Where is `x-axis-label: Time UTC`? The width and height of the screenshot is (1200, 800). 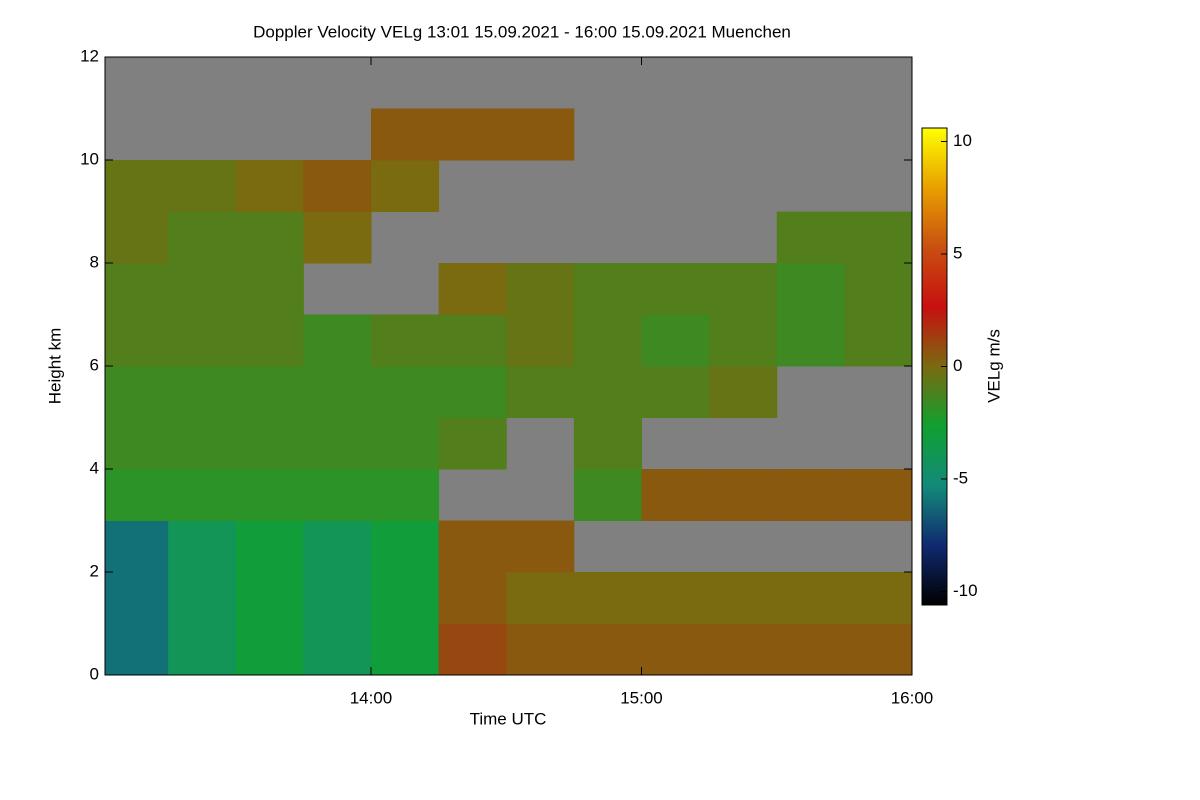 x-axis-label: Time UTC is located at coordinates (508, 718).